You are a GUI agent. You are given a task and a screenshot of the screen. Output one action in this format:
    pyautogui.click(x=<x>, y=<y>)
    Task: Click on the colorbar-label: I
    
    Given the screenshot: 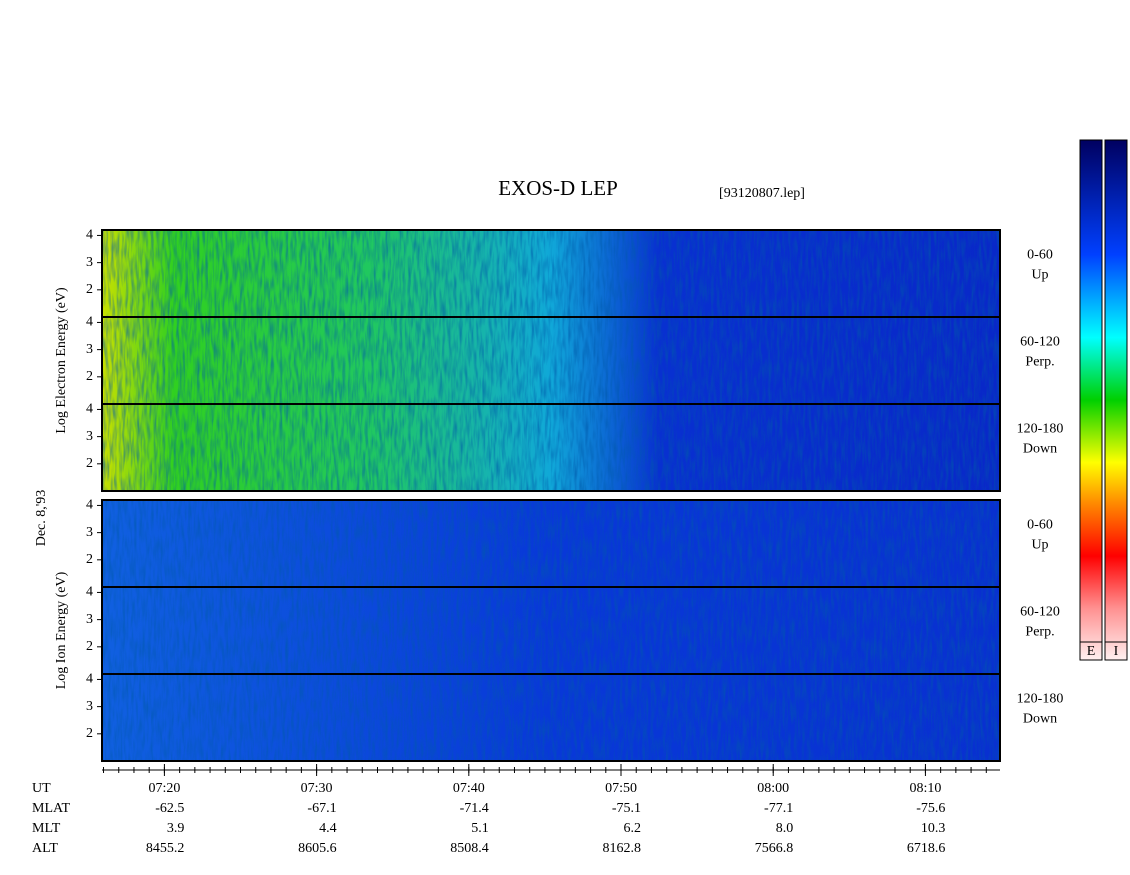 What is the action you would take?
    pyautogui.click(x=1116, y=651)
    